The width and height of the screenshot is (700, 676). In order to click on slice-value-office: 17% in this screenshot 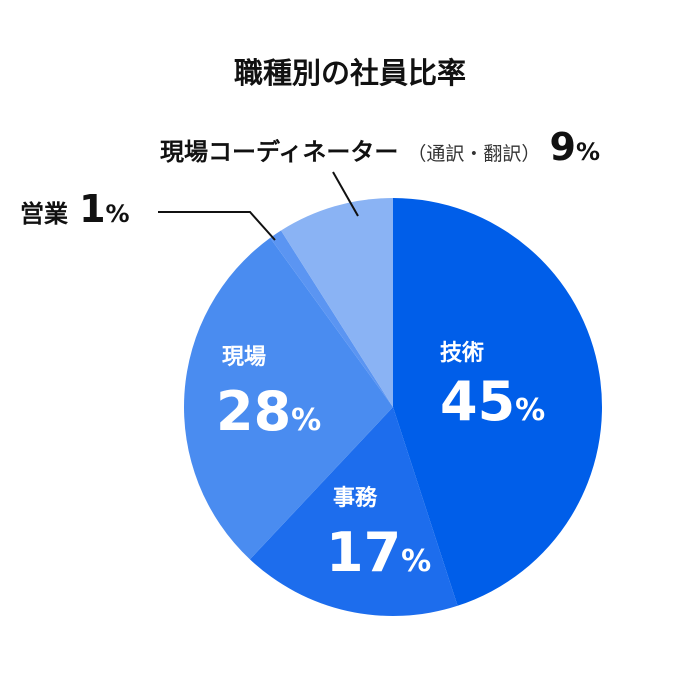, I will do `click(378, 552)`.